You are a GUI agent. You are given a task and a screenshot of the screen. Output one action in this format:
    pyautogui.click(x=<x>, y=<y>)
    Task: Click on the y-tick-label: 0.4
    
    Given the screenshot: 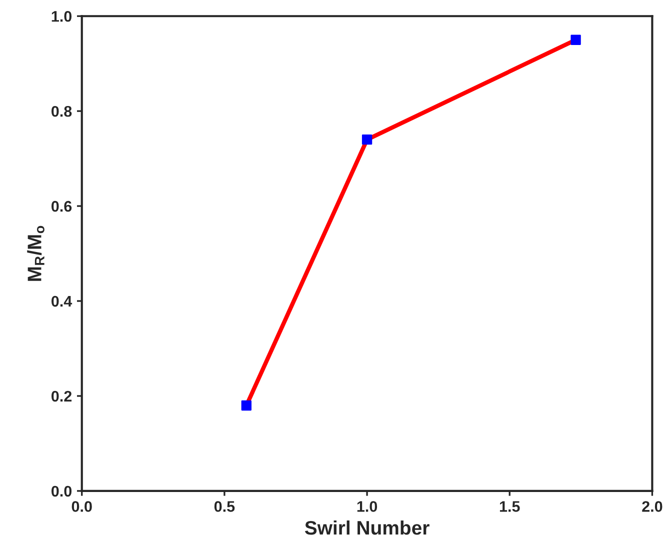 What is the action you would take?
    pyautogui.click(x=62, y=301)
    